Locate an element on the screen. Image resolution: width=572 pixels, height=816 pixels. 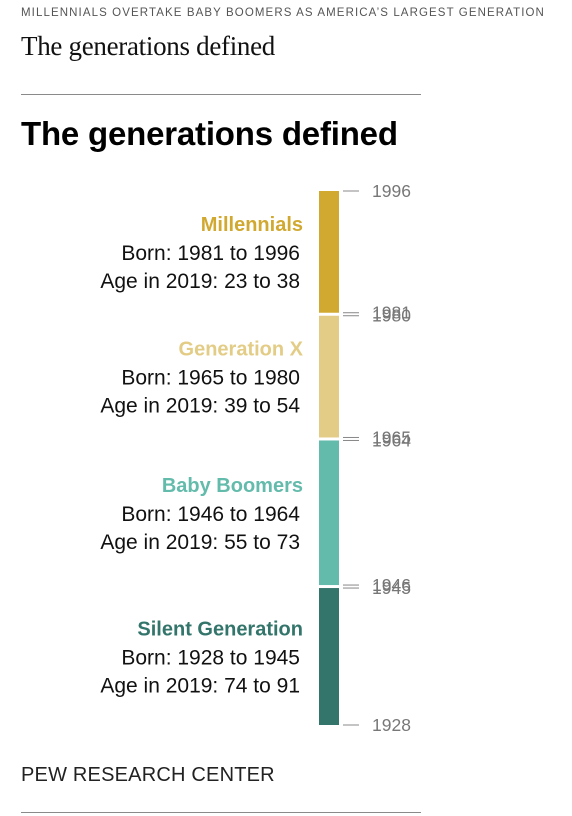
tick-label-bottom-baby-boomers: 1946 is located at coordinates (391, 585).